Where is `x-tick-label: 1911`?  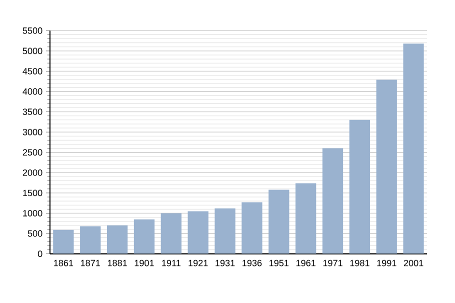 x-tick-label: 1911 is located at coordinates (171, 263).